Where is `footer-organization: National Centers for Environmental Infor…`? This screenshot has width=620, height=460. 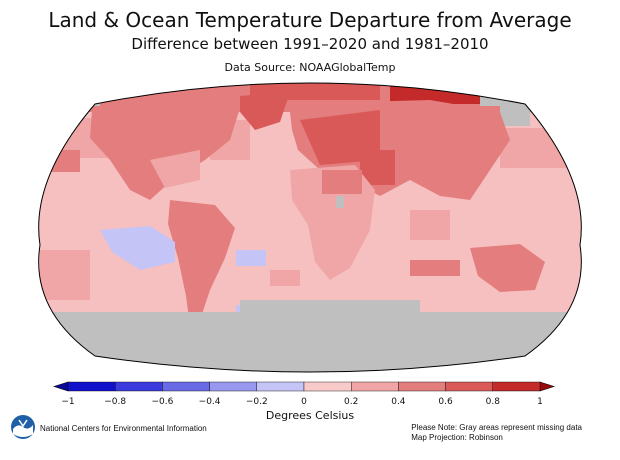 footer-organization: National Centers for Environmental Infor… is located at coordinates (123, 428).